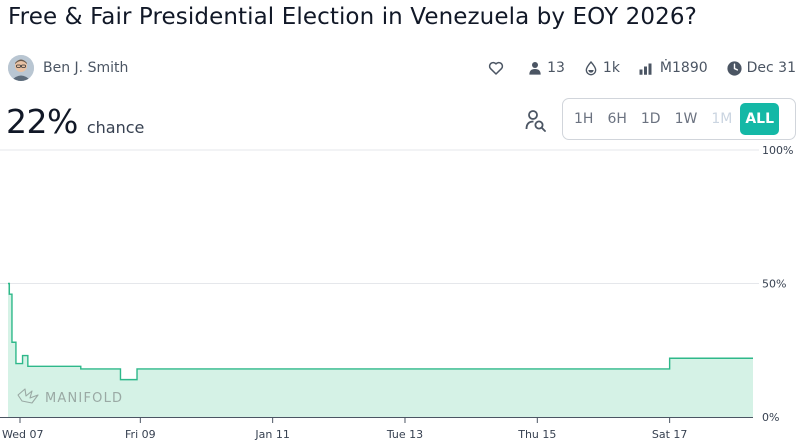 This screenshot has width=802, height=443. Describe the element at coordinates (771, 68) in the screenshot. I see `close-date: Dec 31` at that location.